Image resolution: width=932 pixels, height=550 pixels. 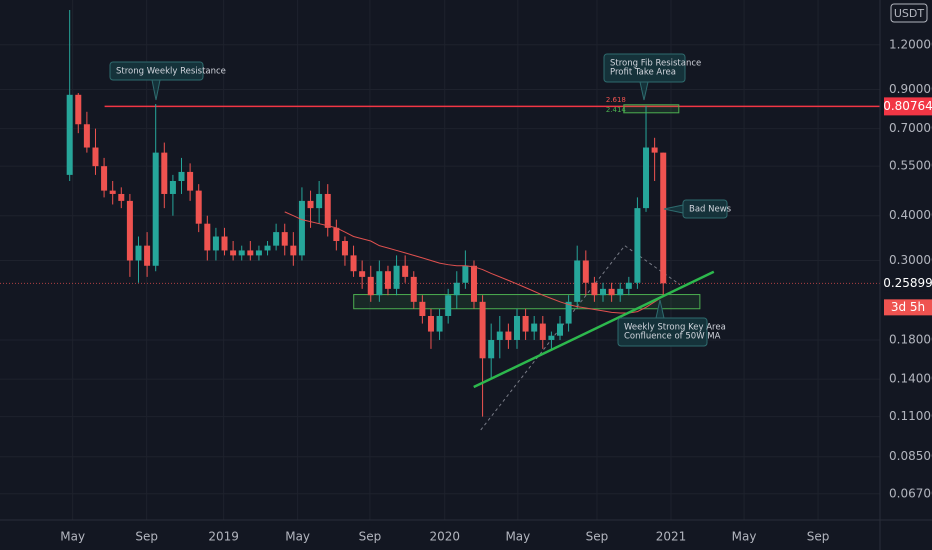 I want to click on fib-box, so click(x=651, y=109).